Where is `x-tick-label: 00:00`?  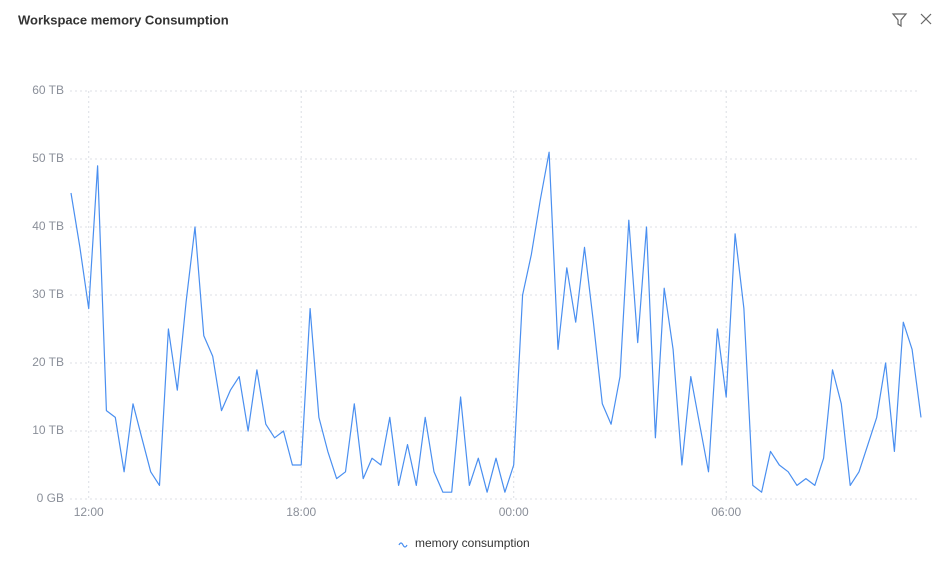 x-tick-label: 00:00 is located at coordinates (514, 512).